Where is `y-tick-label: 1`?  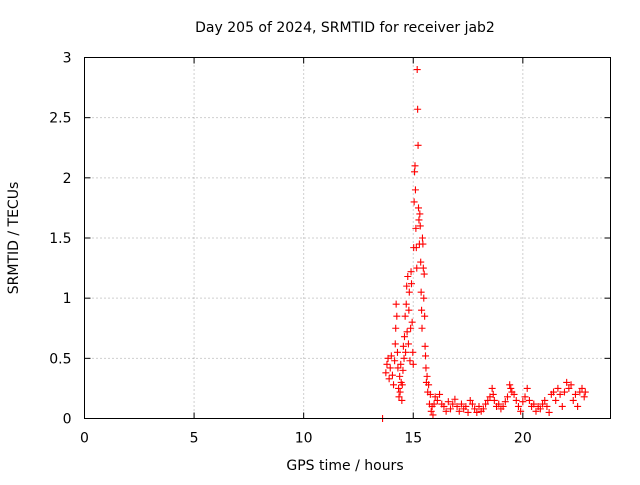 y-tick-label: 1 is located at coordinates (67, 299).